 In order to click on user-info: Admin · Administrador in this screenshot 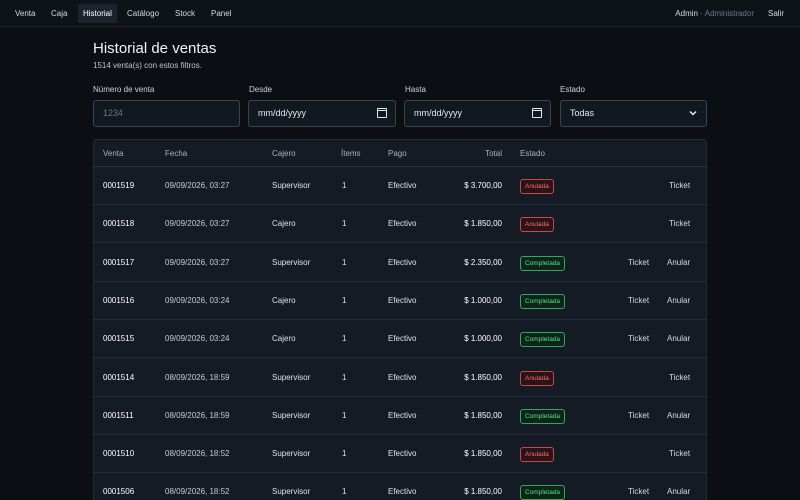, I will do `click(714, 13)`.